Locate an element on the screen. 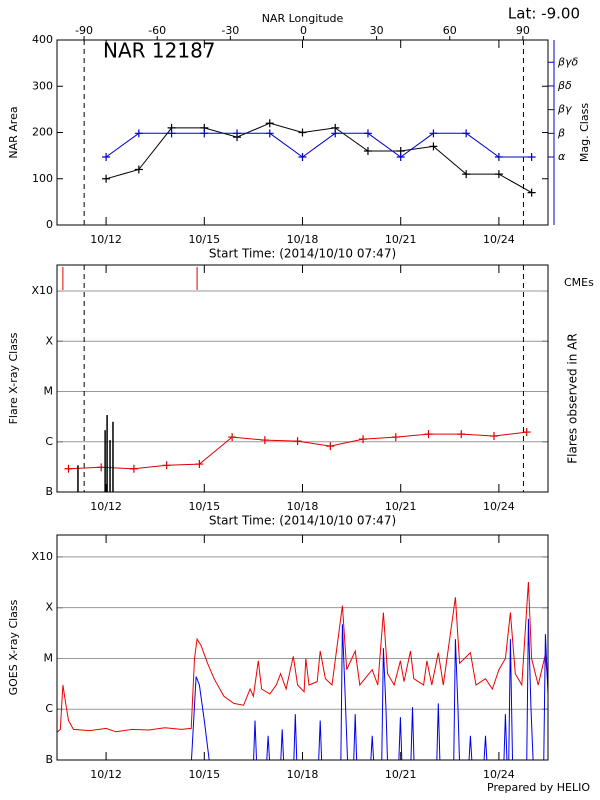  y-axis-label: NAR Area is located at coordinates (13, 132).